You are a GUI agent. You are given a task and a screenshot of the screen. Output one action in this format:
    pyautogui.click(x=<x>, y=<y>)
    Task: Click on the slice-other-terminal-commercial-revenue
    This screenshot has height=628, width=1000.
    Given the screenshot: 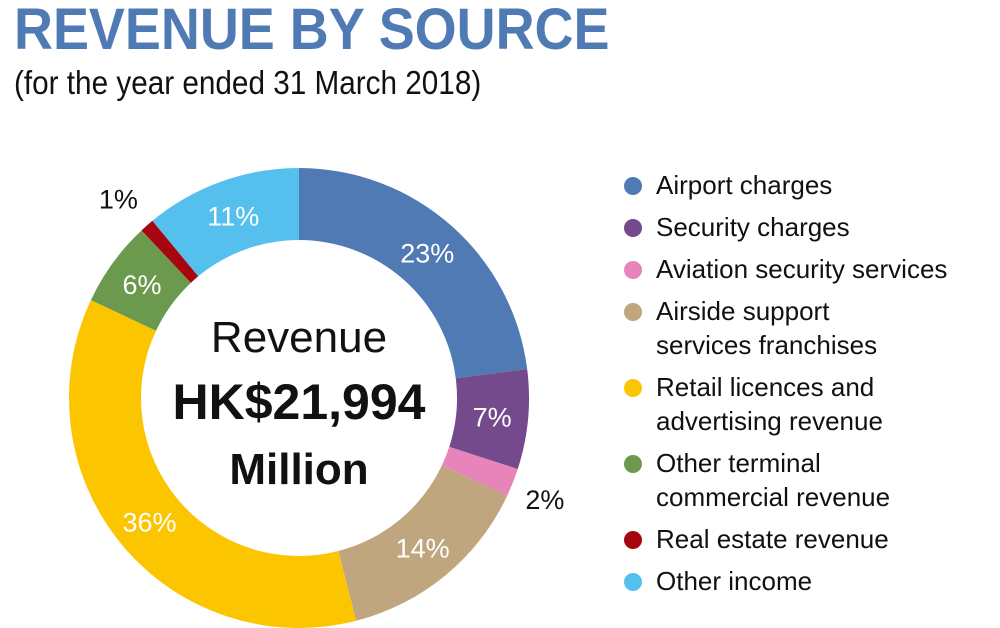 What is the action you would take?
    pyautogui.click(x=140, y=280)
    